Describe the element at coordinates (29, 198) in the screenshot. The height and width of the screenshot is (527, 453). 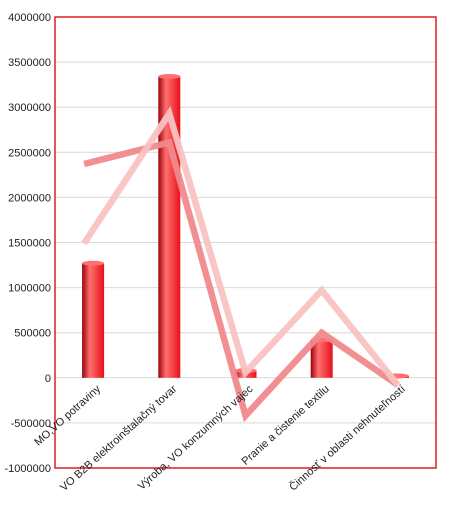
I see `y-tick-label: 2000000` at that location.